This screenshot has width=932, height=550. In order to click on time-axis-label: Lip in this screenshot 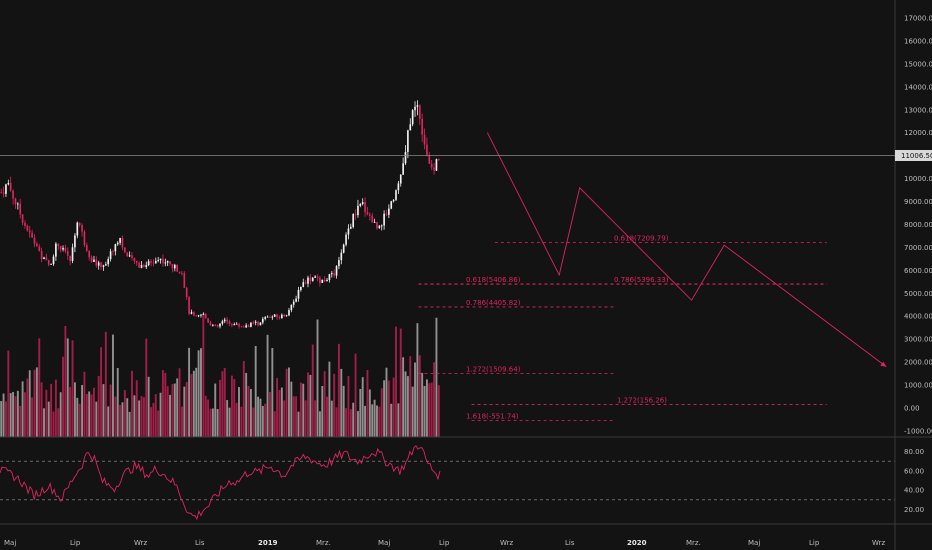, I will do `click(75, 543)`.